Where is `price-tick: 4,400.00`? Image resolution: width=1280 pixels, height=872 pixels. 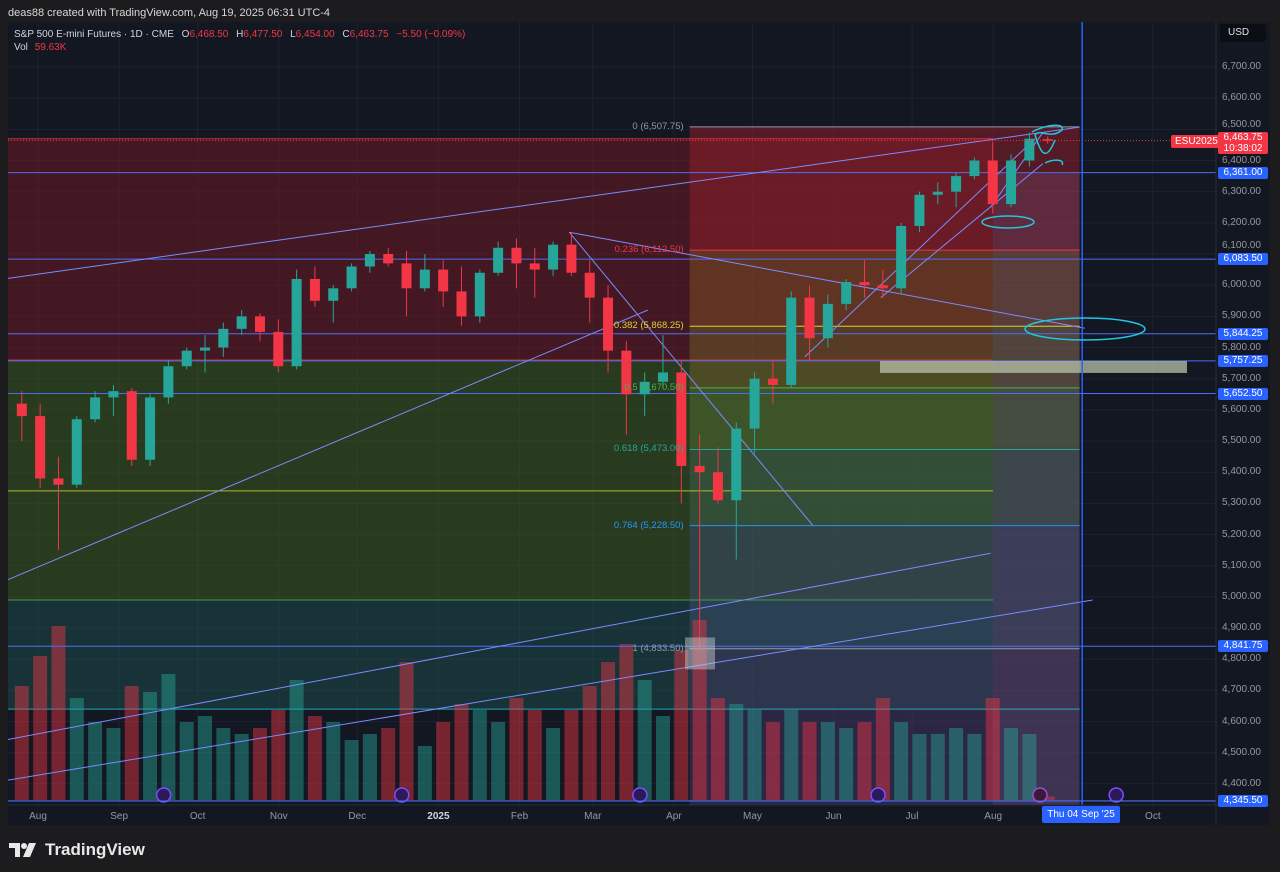
price-tick: 4,400.00 is located at coordinates (1241, 783).